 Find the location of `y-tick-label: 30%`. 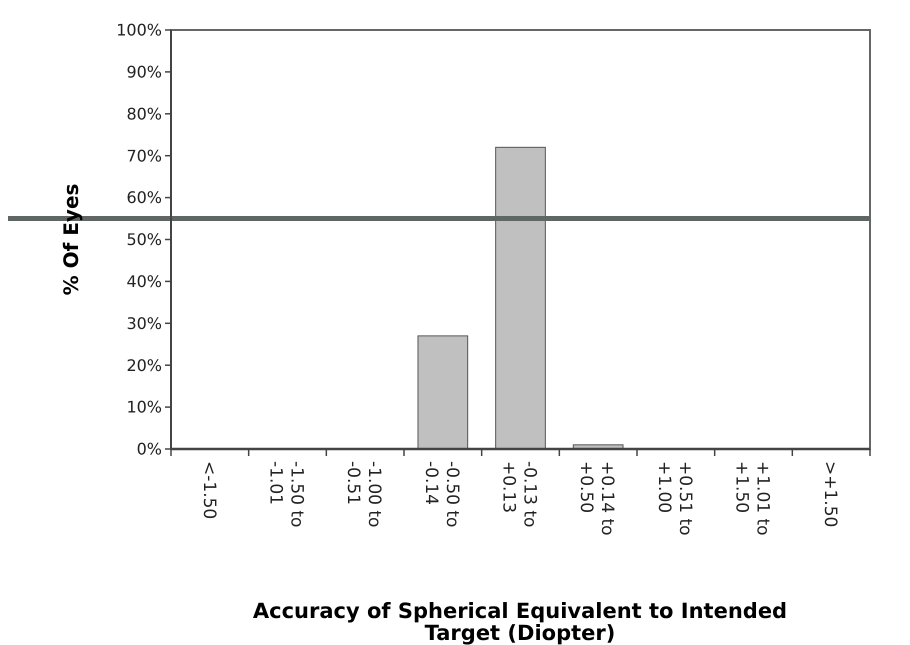

y-tick-label: 30% is located at coordinates (144, 323).